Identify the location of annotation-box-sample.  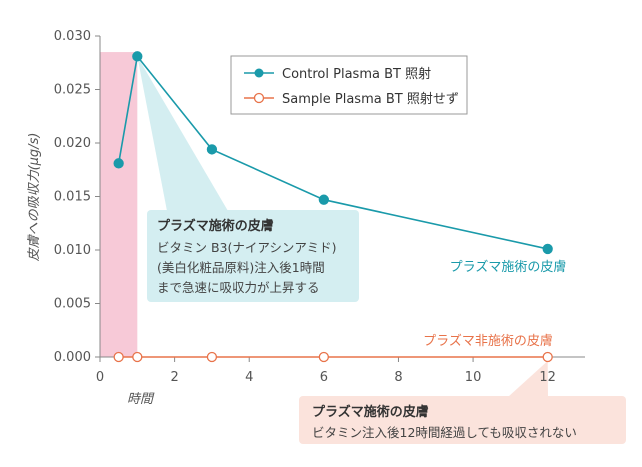
(462, 420).